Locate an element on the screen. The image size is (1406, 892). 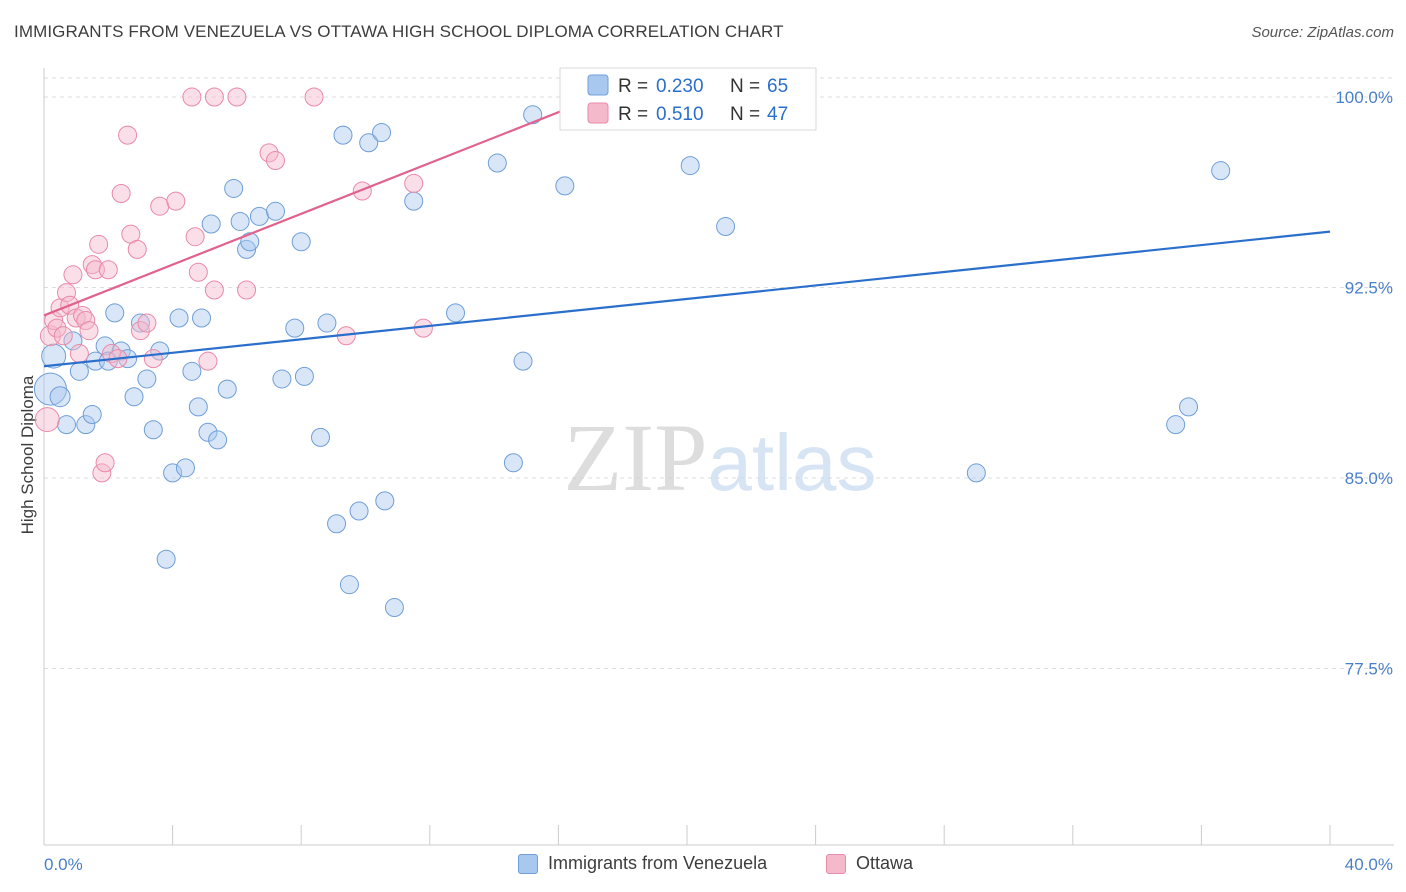
legend-item-ottawa: Ottawa is located at coordinates (869, 863).